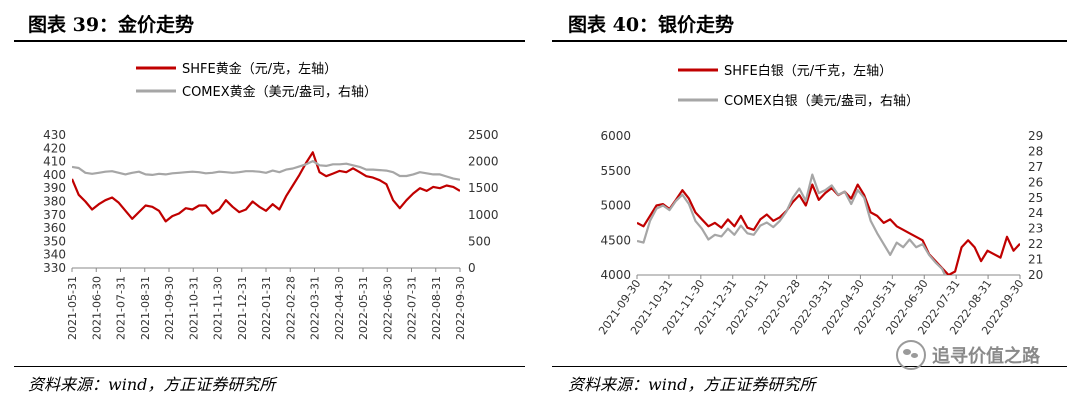 The height and width of the screenshot is (402, 1080). What do you see at coordinates (792, 224) in the screenshot?
I see `silver-series-line-secondary` at bounding box center [792, 224].